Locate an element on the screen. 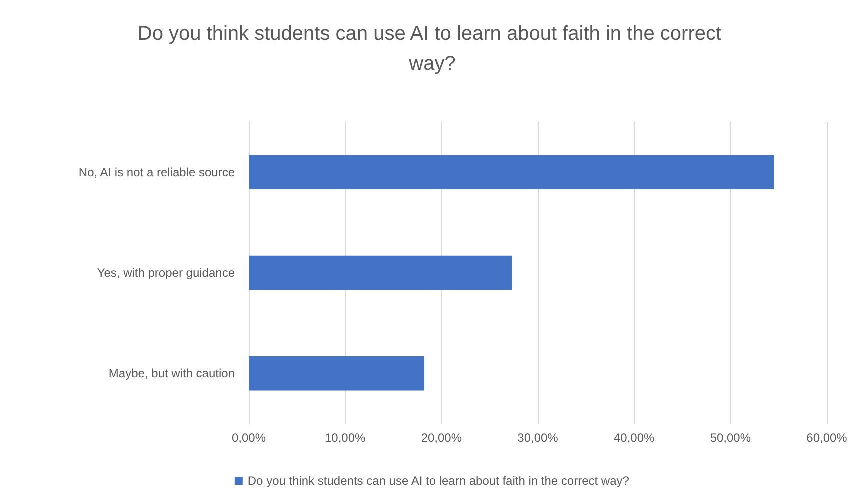 Image resolution: width=865 pixels, height=504 pixels. x-tick-label: 40,00% is located at coordinates (635, 438).